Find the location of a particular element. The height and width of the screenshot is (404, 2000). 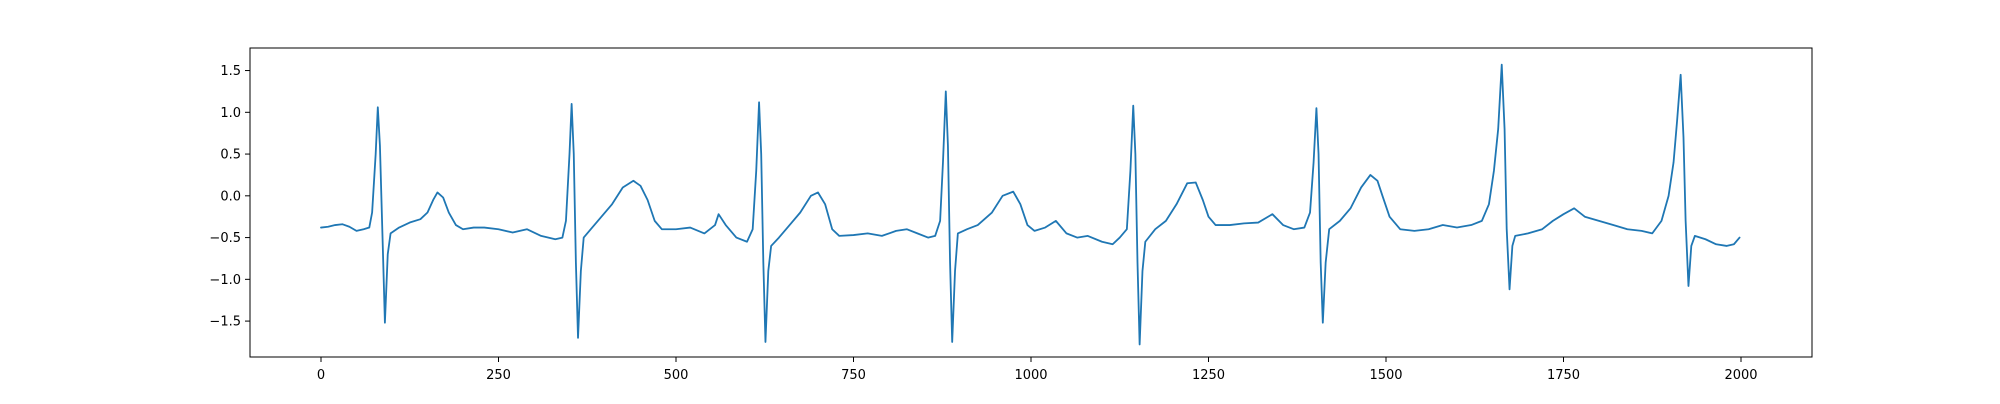

x-tick-label: 750 is located at coordinates (853, 375).